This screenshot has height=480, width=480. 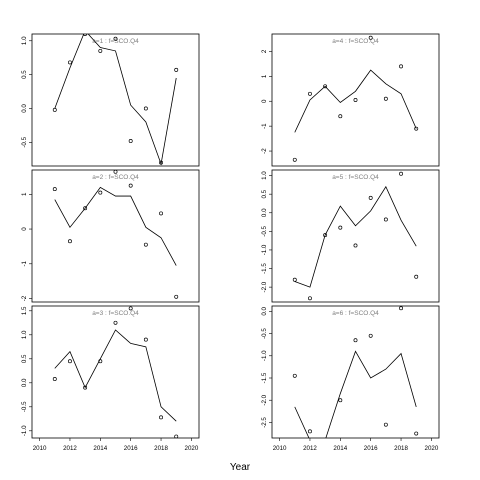 I want to click on panel-title: a=2 : f=SCO.Q4, so click(x=115, y=177).